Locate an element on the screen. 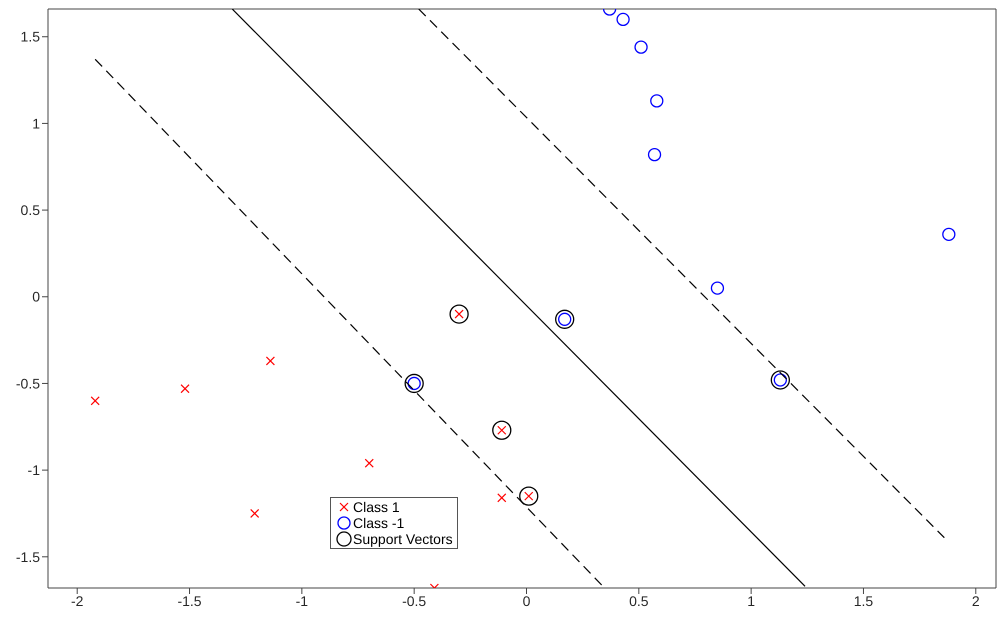 The height and width of the screenshot is (636, 999). y-tick-label: 1.5 is located at coordinates (30, 36).